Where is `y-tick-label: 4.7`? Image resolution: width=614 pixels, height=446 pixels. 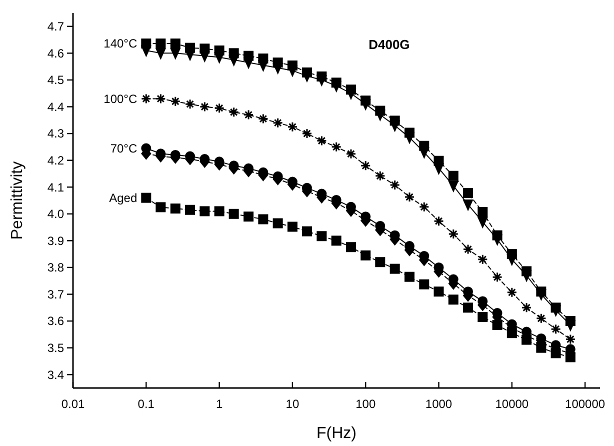 y-tick-label: 4.7 is located at coordinates (55, 27).